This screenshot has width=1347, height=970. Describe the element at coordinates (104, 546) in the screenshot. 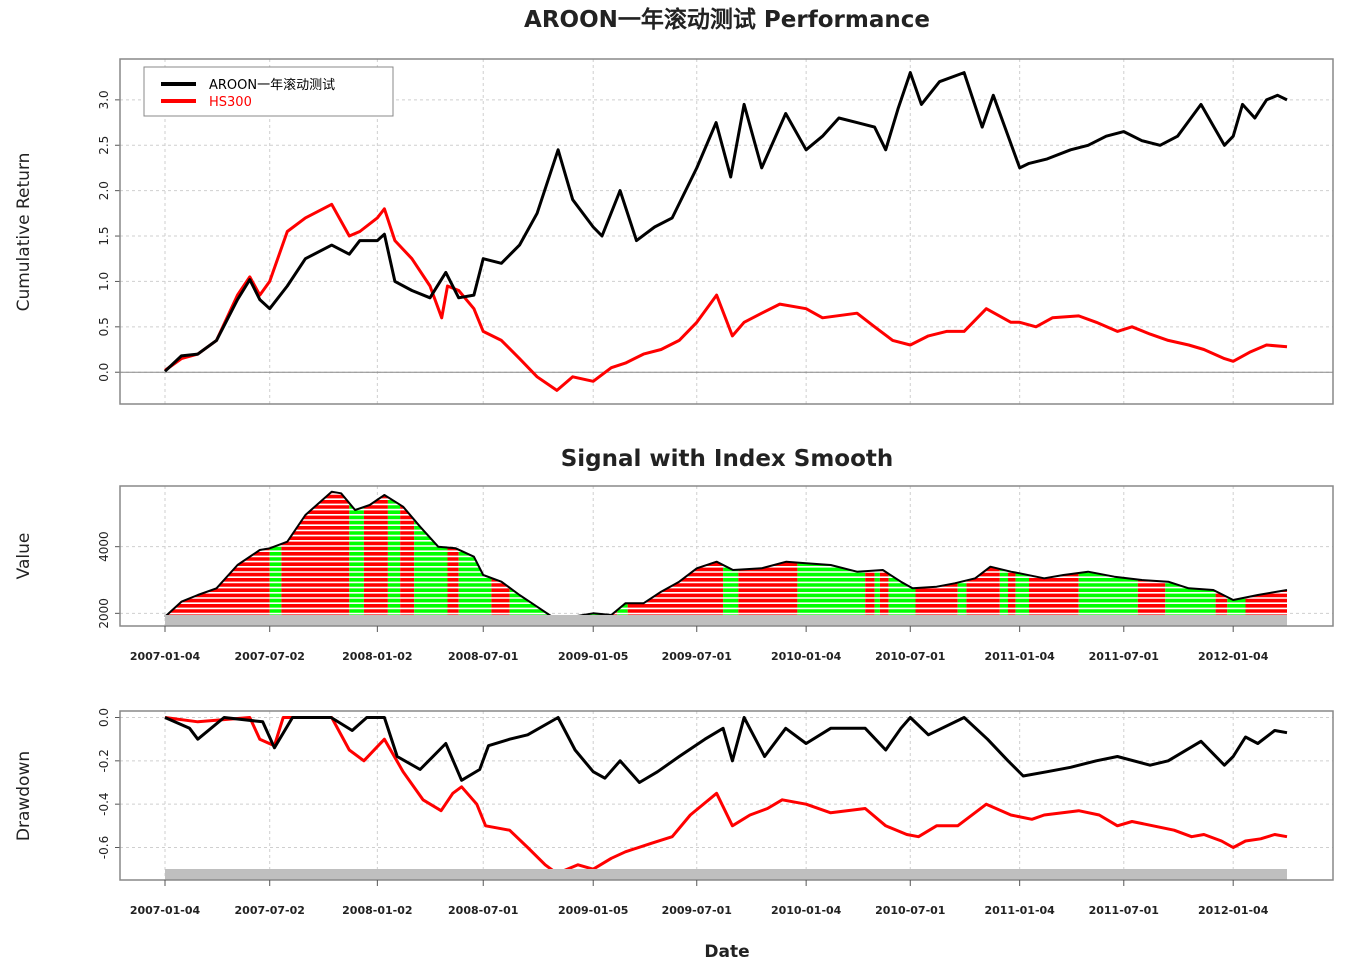

I see `y-tick-label: 4000` at that location.